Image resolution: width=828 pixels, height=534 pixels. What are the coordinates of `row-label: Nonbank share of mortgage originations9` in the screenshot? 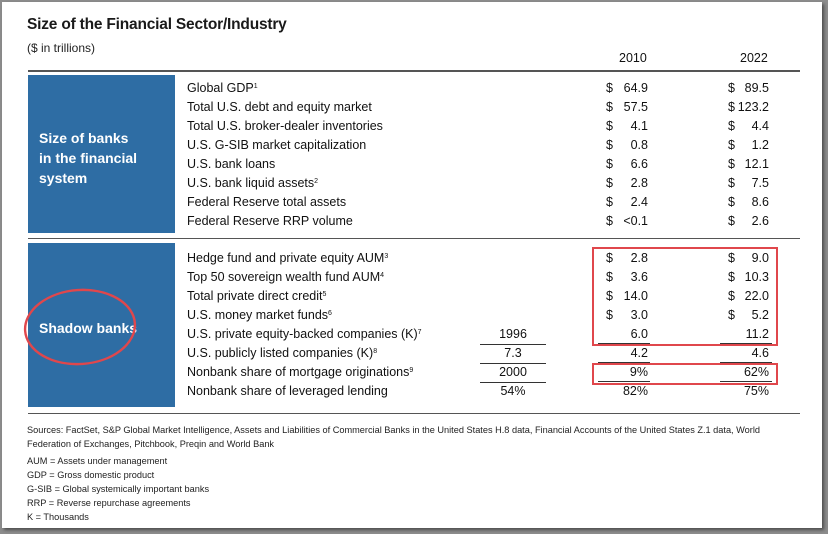 It's located at (300, 372).